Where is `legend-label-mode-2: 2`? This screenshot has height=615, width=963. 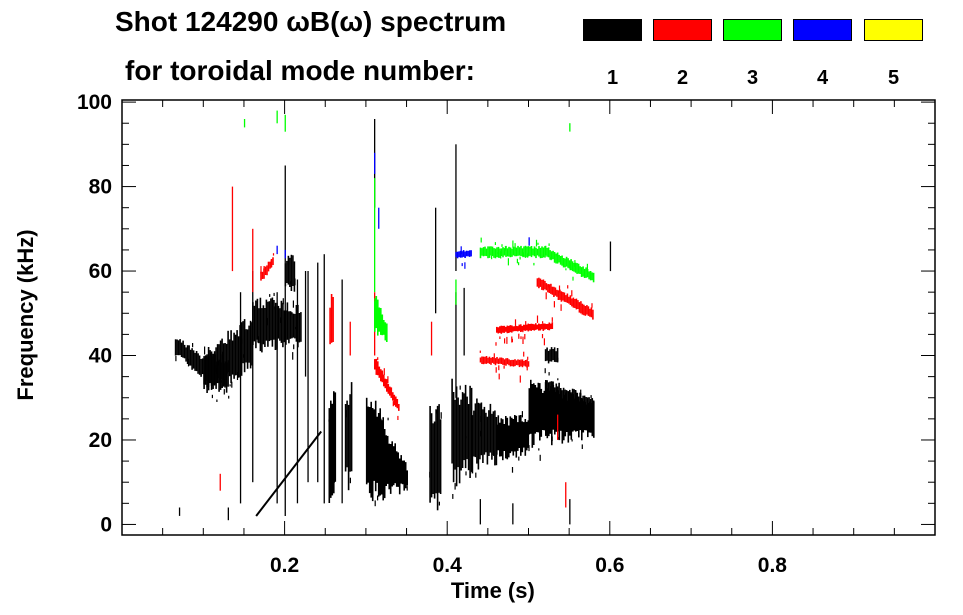 legend-label-mode-2: 2 is located at coordinates (682, 78).